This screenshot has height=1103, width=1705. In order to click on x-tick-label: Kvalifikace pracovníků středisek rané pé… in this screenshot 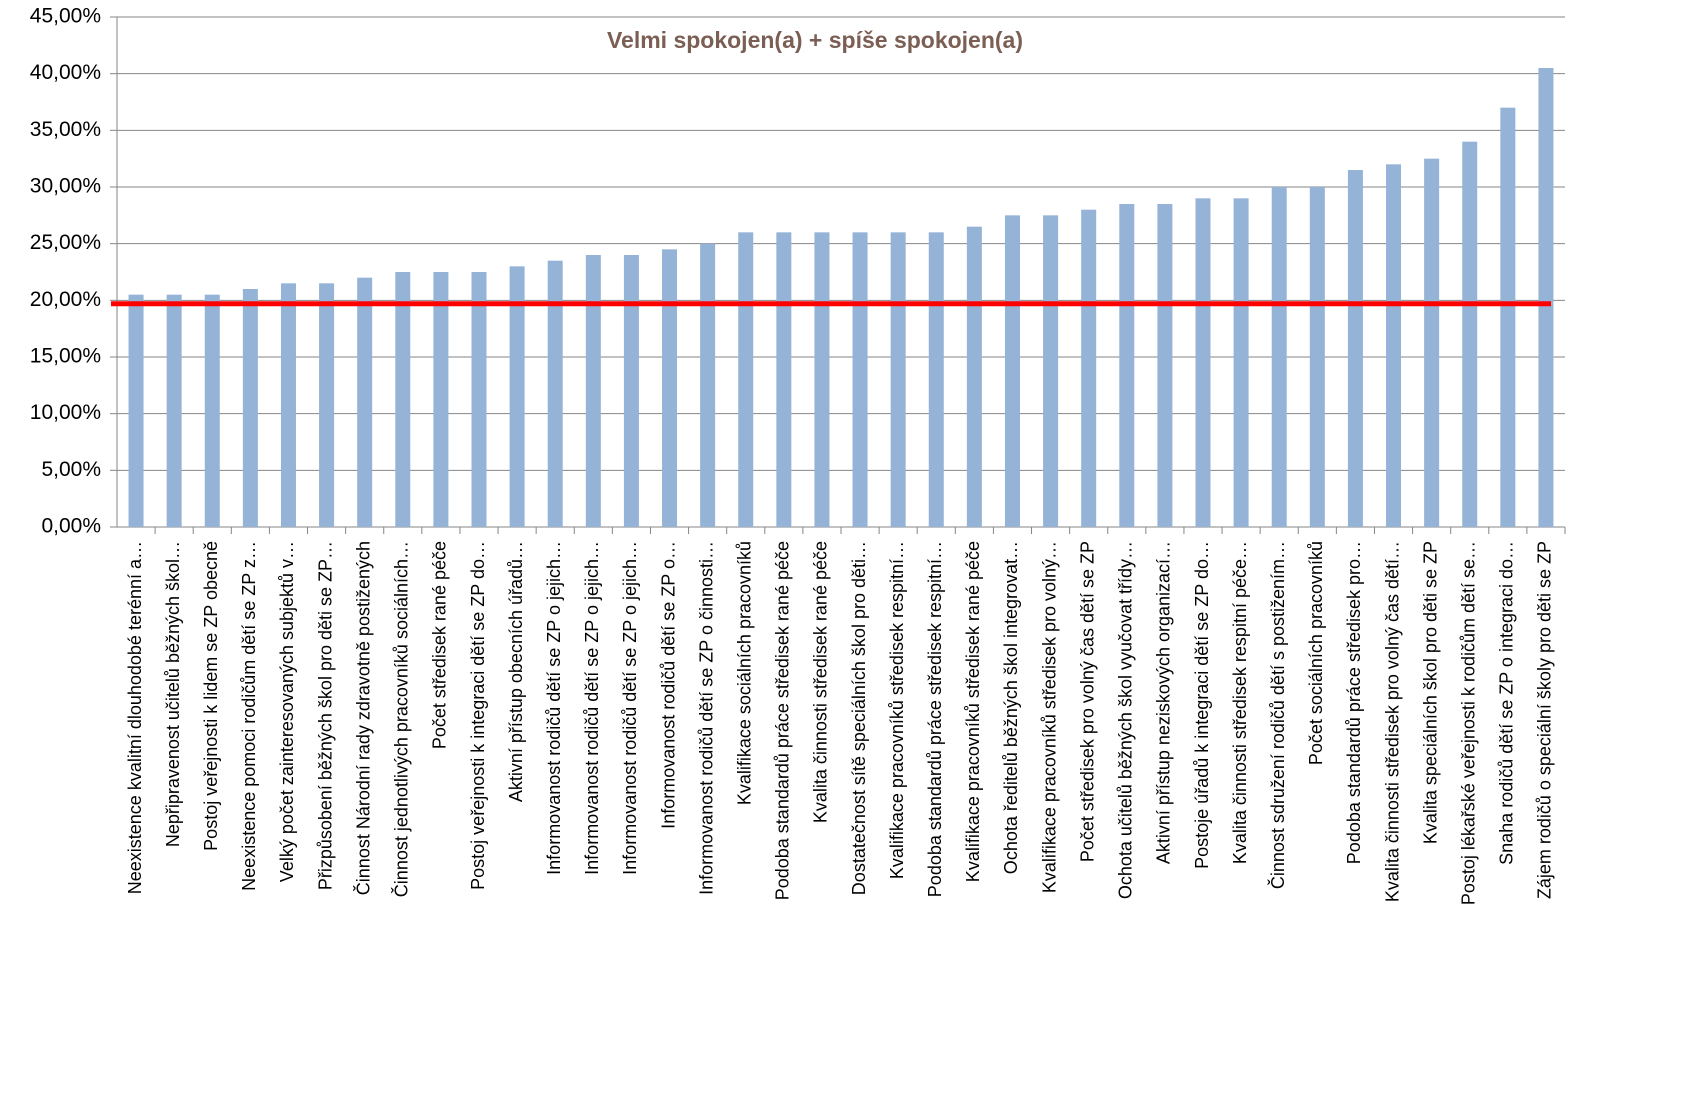, I will do `click(973, 711)`.